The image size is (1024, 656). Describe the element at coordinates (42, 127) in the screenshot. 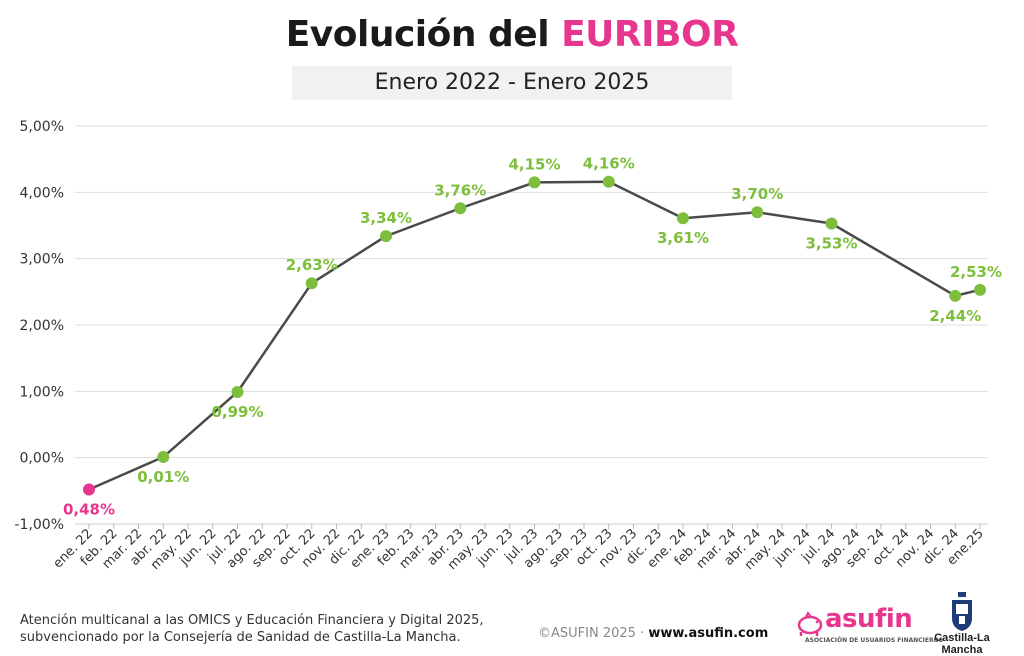

I see `y-tick-label: 5,00%` at that location.